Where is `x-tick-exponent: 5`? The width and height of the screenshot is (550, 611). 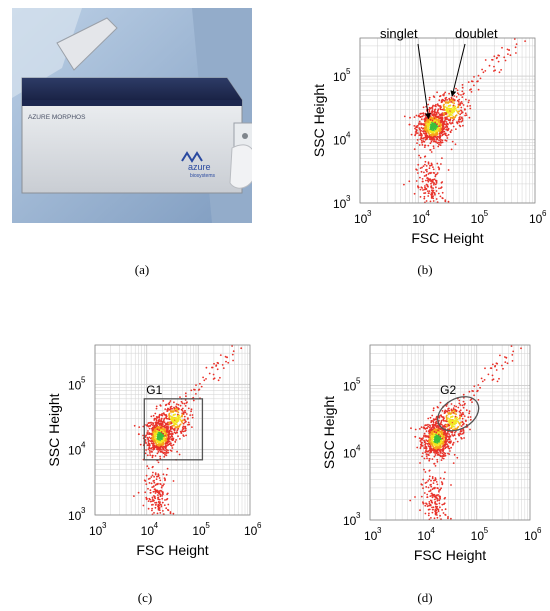
x-tick-exponent: 5 is located at coordinates (486, 530).